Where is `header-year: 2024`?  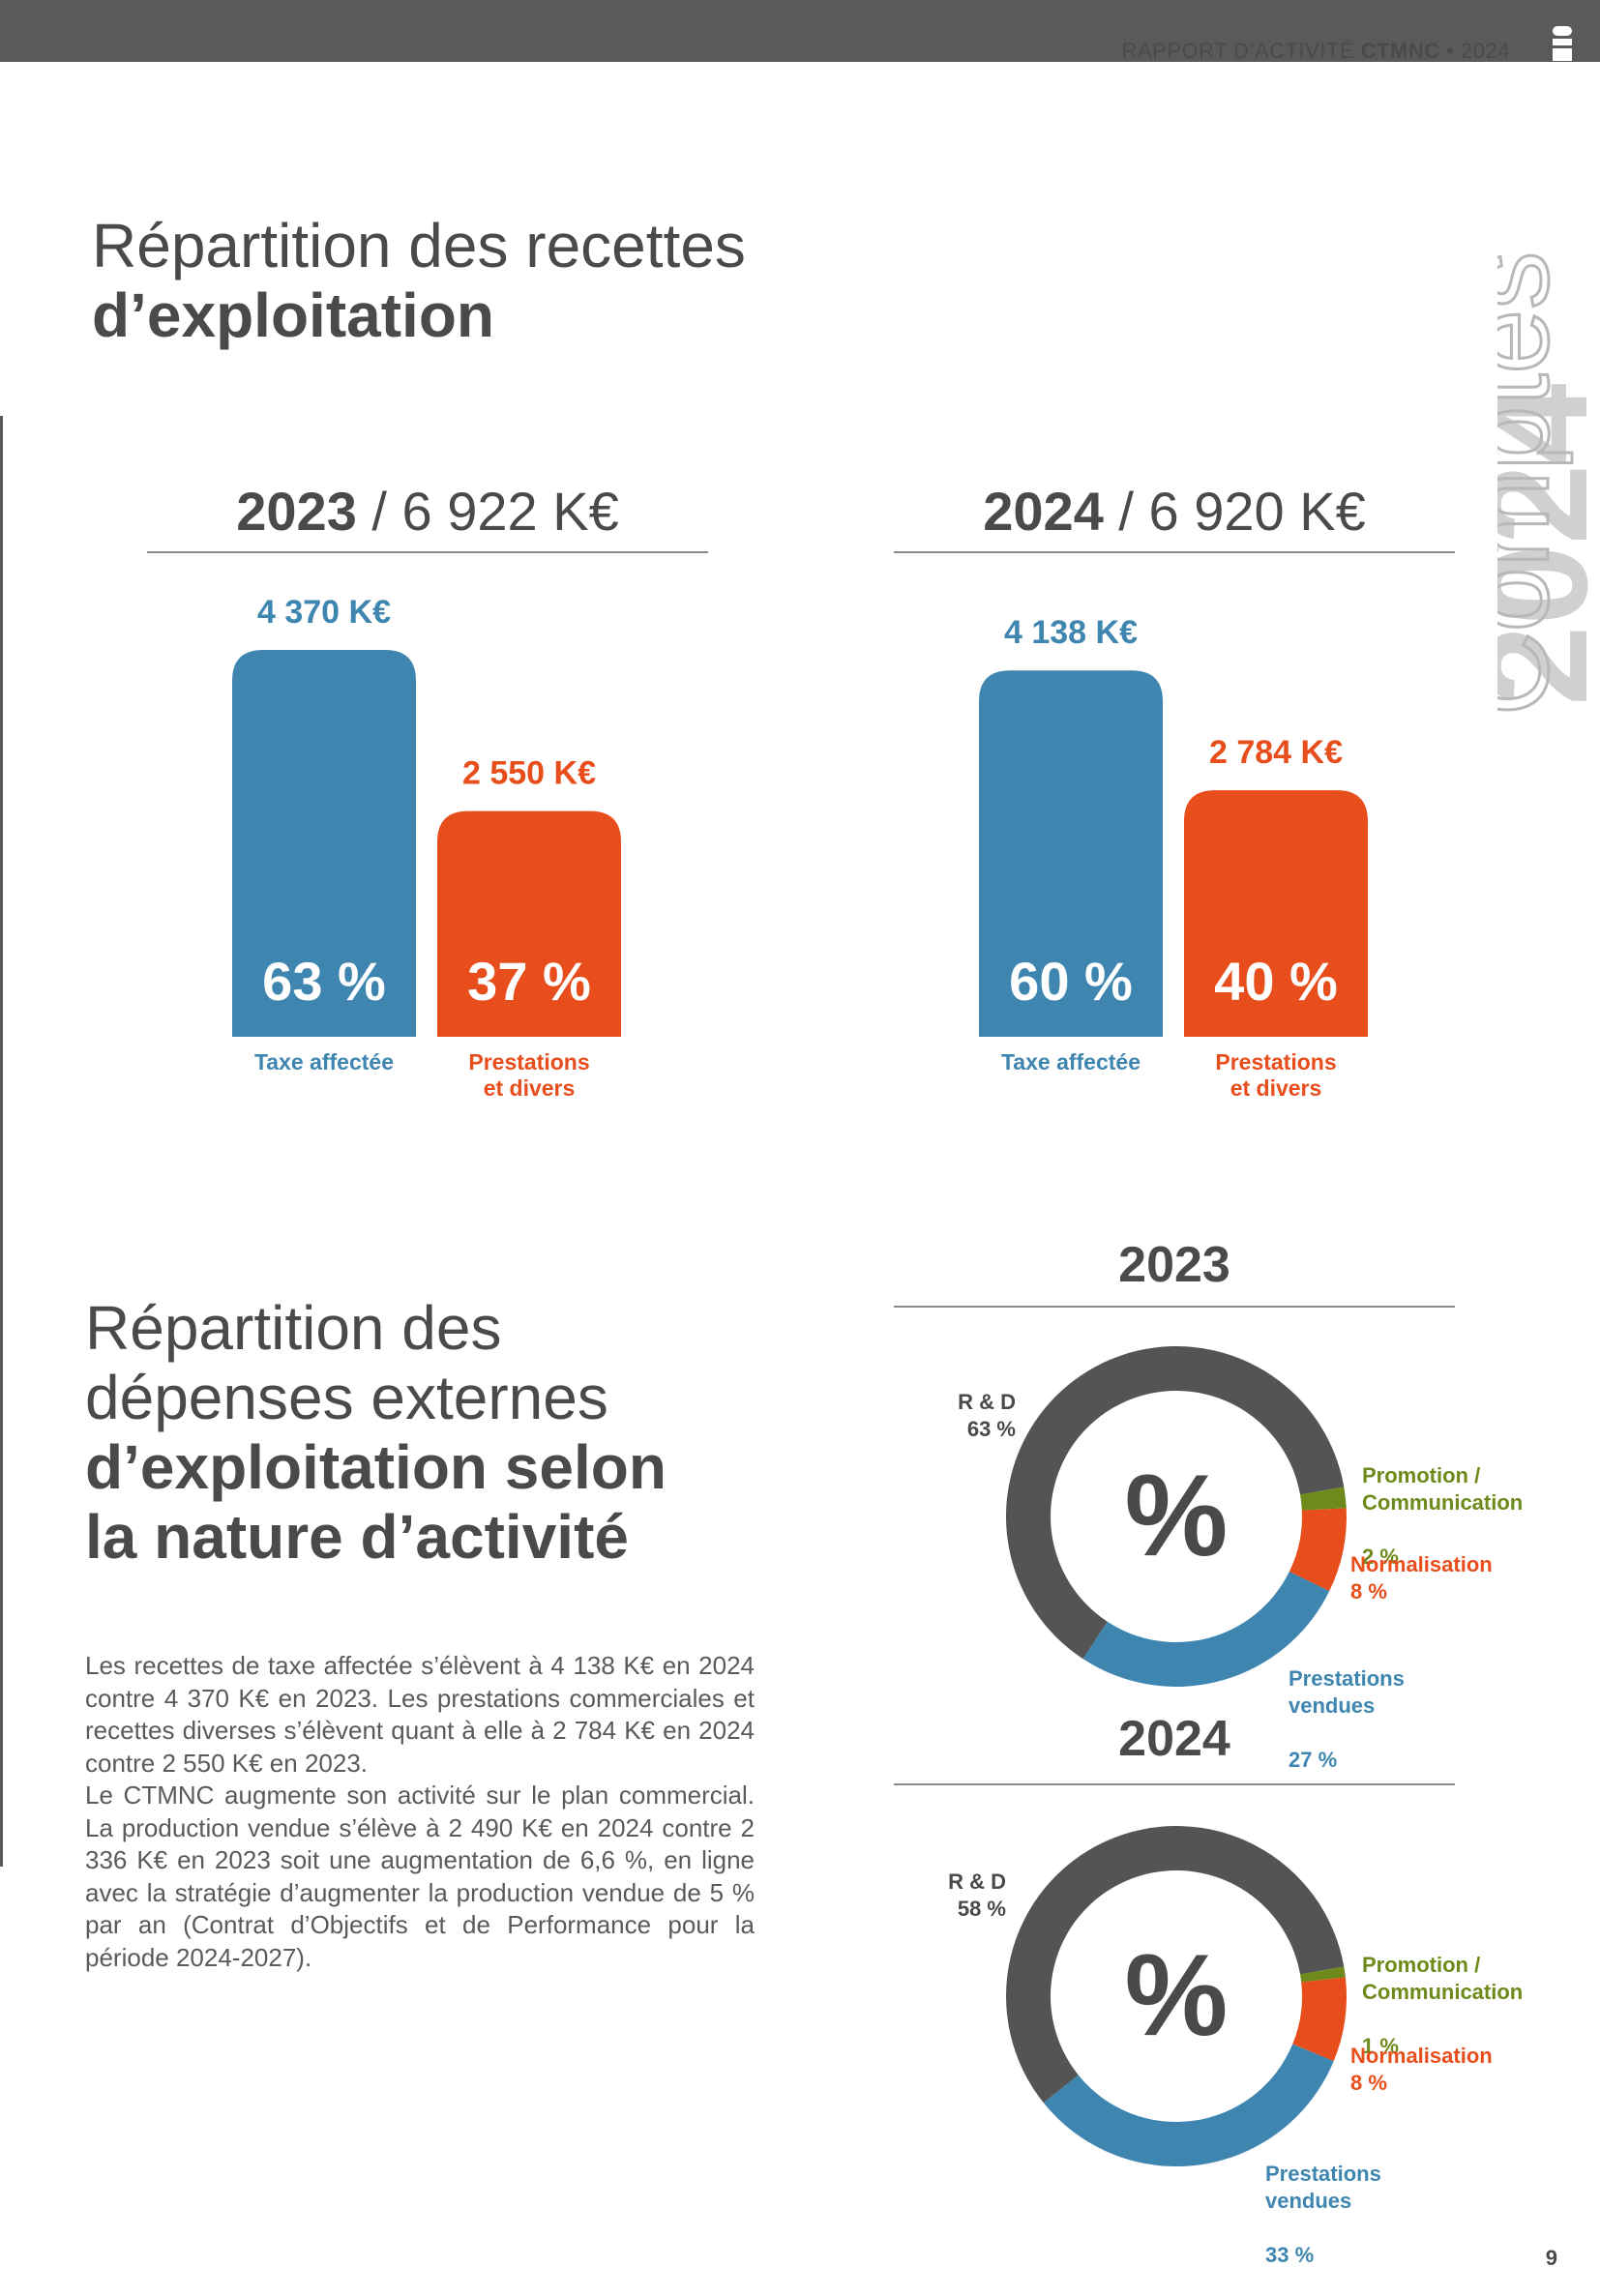
header-year: 2024 is located at coordinates (1485, 51).